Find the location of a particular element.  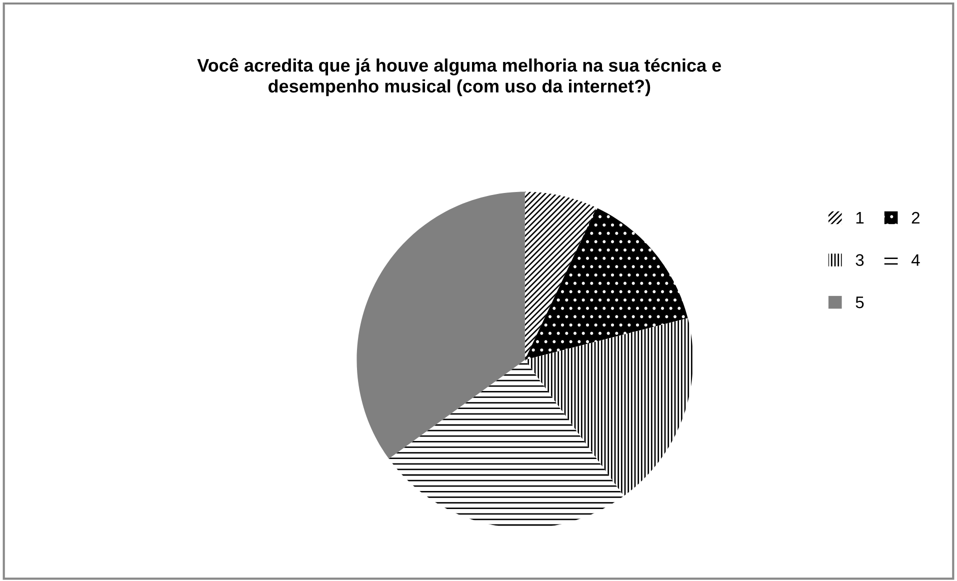

legend-label: 1 is located at coordinates (860, 218).